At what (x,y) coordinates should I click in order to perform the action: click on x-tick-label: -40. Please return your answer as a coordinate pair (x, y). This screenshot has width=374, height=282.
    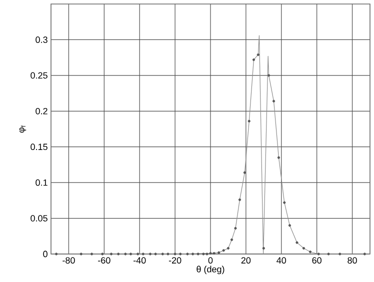
    Looking at the image, I should click on (140, 260).